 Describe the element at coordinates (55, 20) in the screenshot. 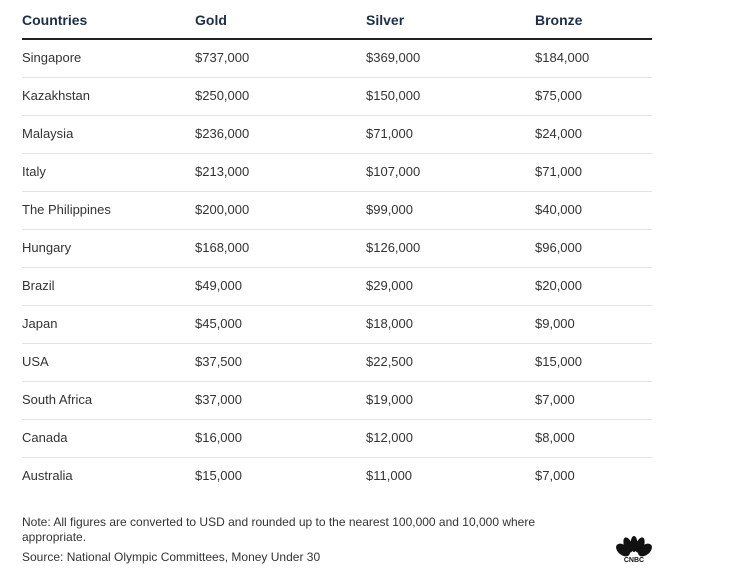

I see `header-cell: Countries` at that location.